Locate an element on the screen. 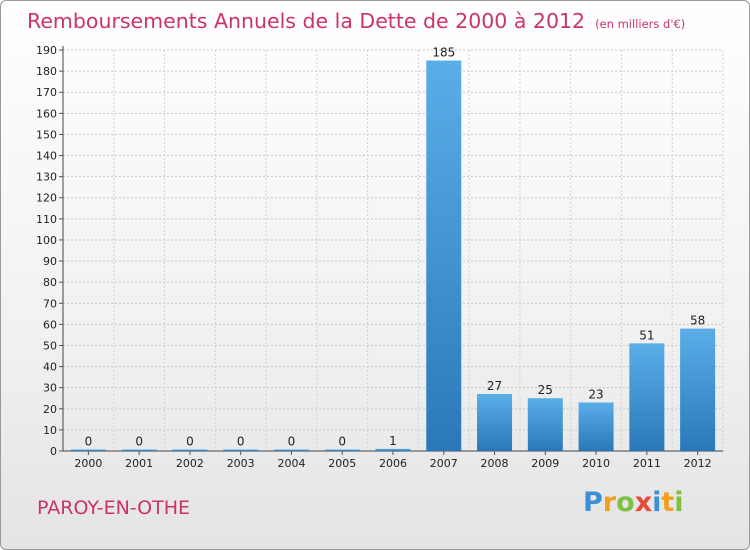  y-tick-label: 30 is located at coordinates (50, 388).